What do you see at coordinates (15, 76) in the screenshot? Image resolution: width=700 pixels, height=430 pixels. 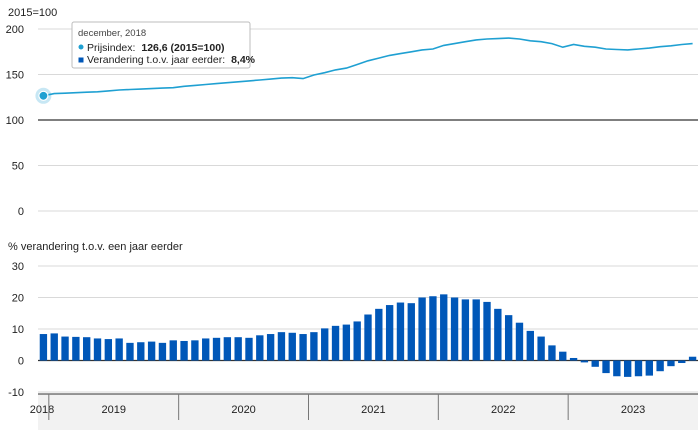 I see `top-y-tick-150: 150` at bounding box center [15, 76].